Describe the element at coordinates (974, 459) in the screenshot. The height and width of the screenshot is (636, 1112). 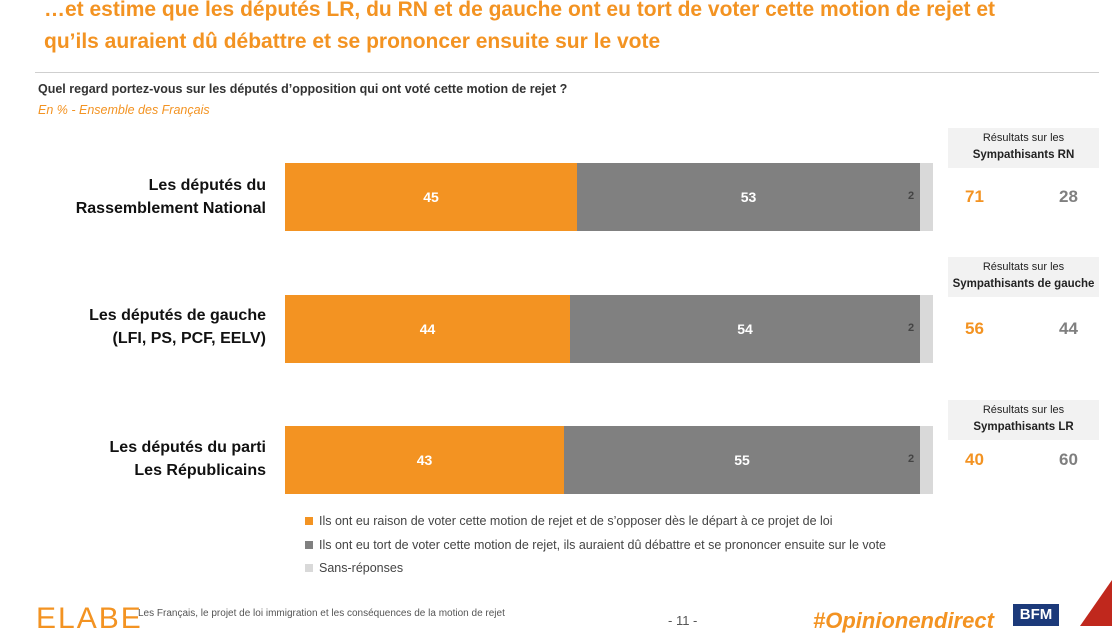
I see `sympathisants-raison-value: 40` at that location.